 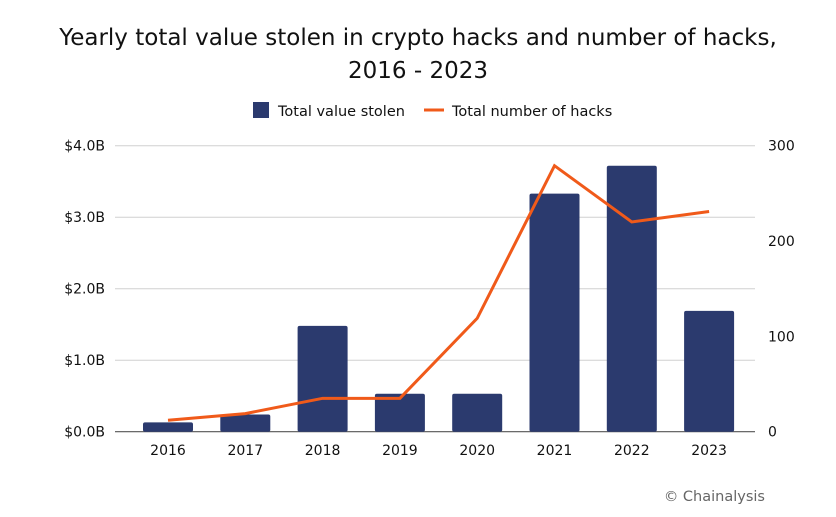 I want to click on right-axis-tick-label: 0, so click(x=772, y=433).